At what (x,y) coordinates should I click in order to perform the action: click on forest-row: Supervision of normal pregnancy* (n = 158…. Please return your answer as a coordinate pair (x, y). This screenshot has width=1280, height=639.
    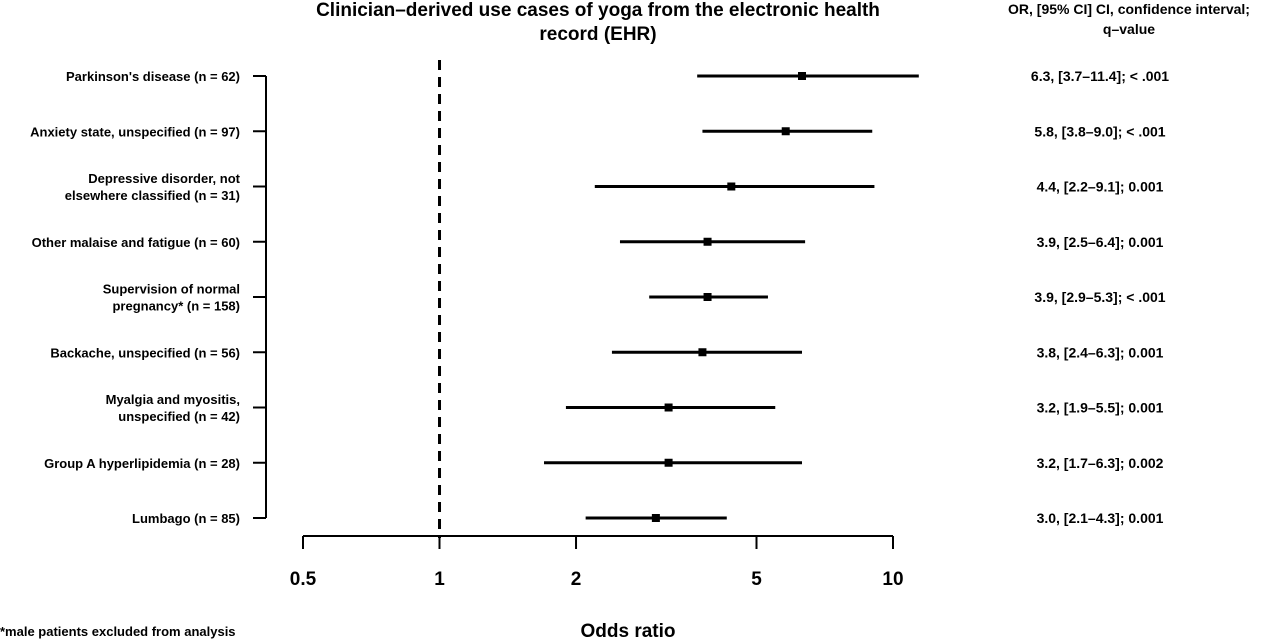
    Looking at the image, I should click on (634, 298).